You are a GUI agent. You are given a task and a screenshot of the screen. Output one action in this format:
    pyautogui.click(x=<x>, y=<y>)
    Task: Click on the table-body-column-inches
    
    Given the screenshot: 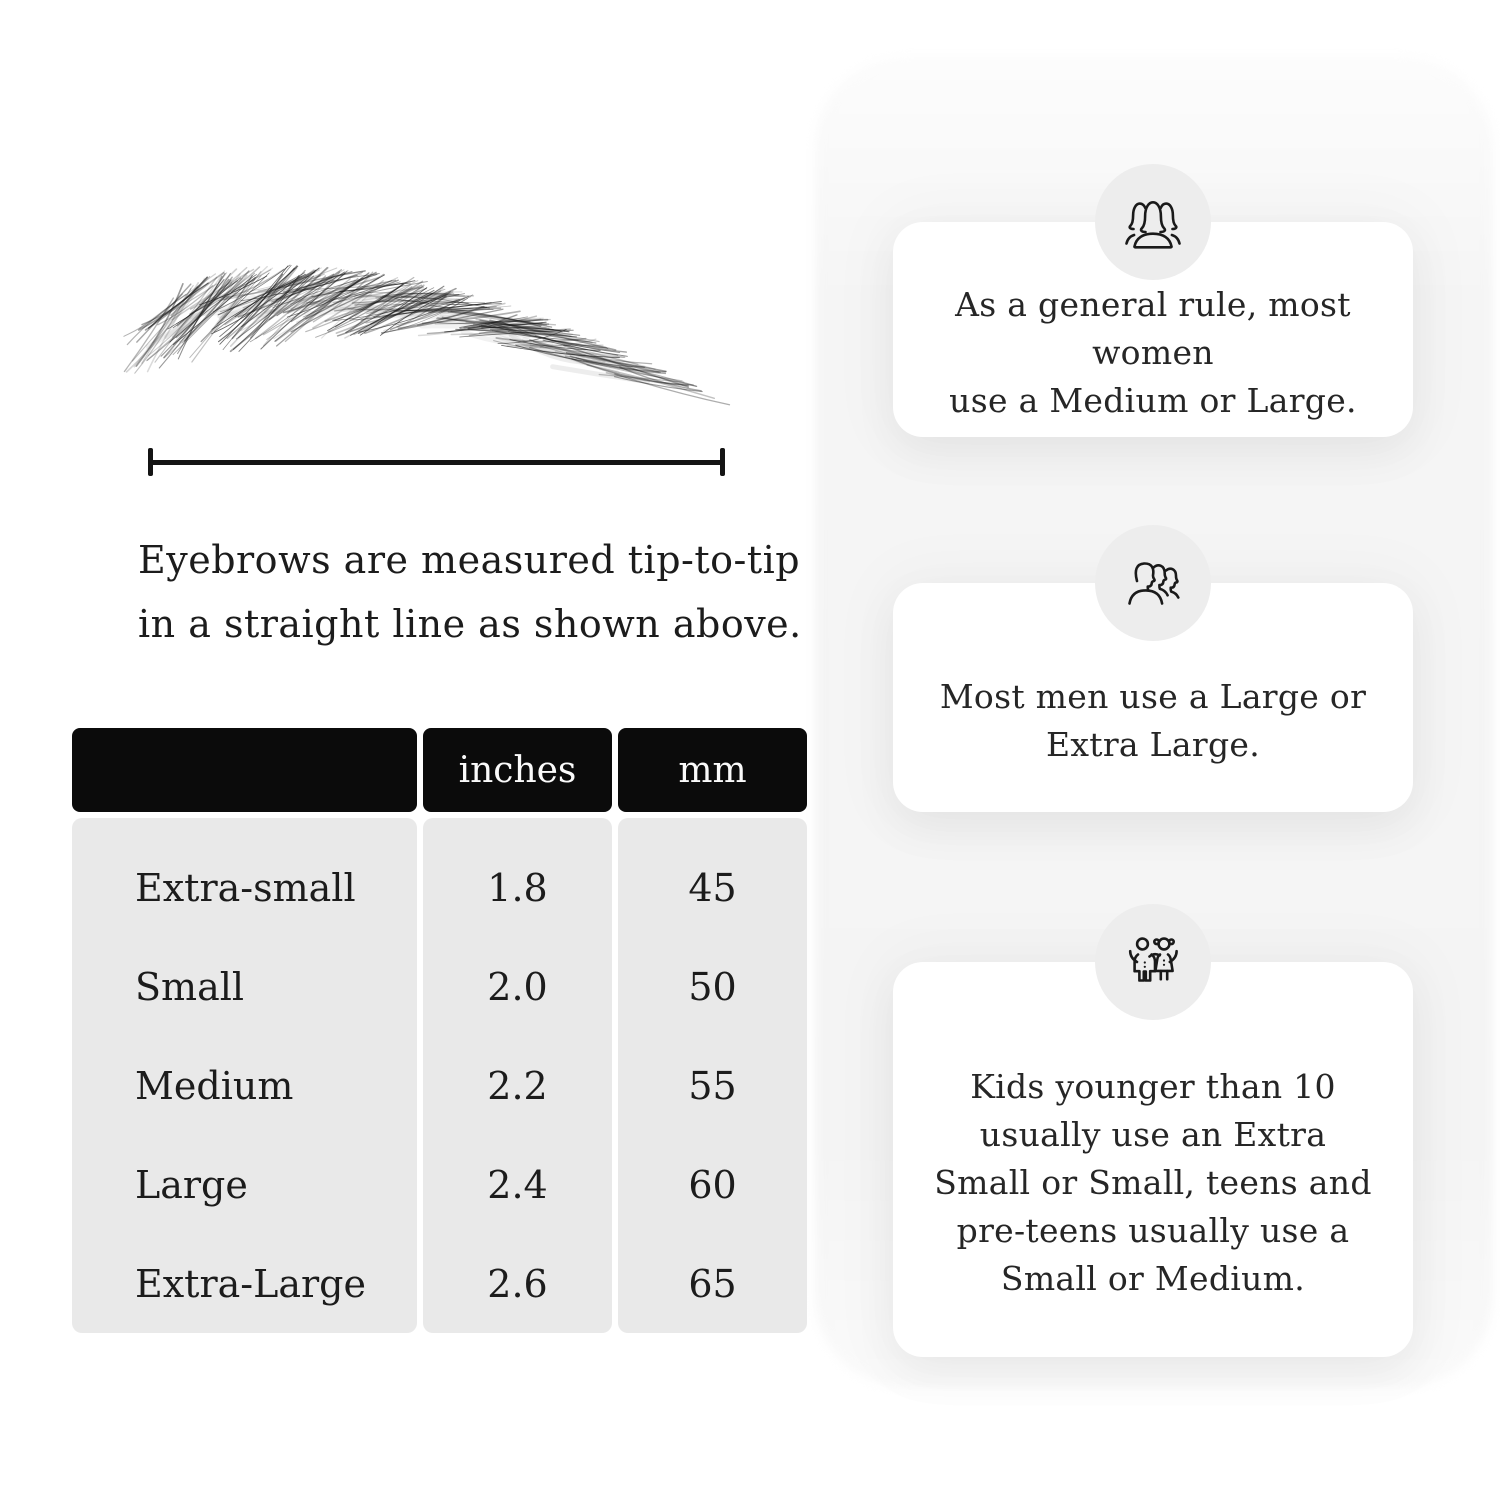 What is the action you would take?
    pyautogui.click(x=517, y=1075)
    